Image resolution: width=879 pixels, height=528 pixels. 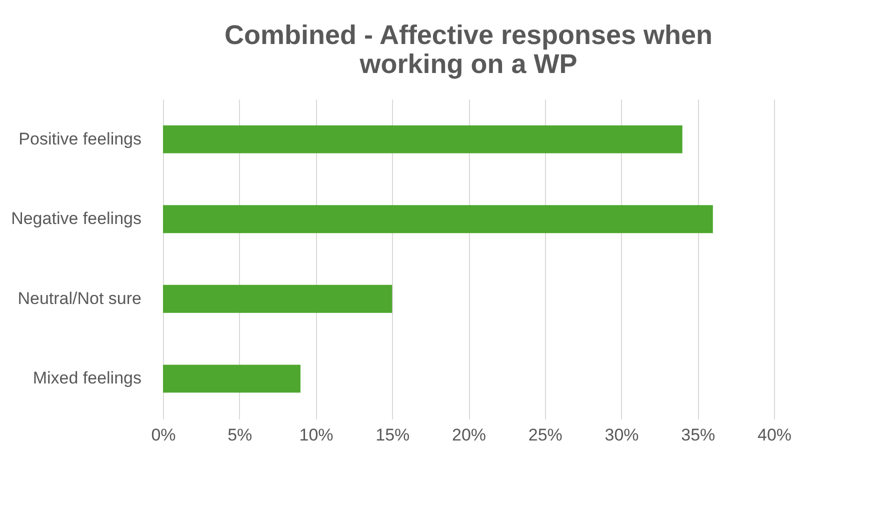 What do you see at coordinates (774, 435) in the screenshot?
I see `x-tick-label: 40%` at bounding box center [774, 435].